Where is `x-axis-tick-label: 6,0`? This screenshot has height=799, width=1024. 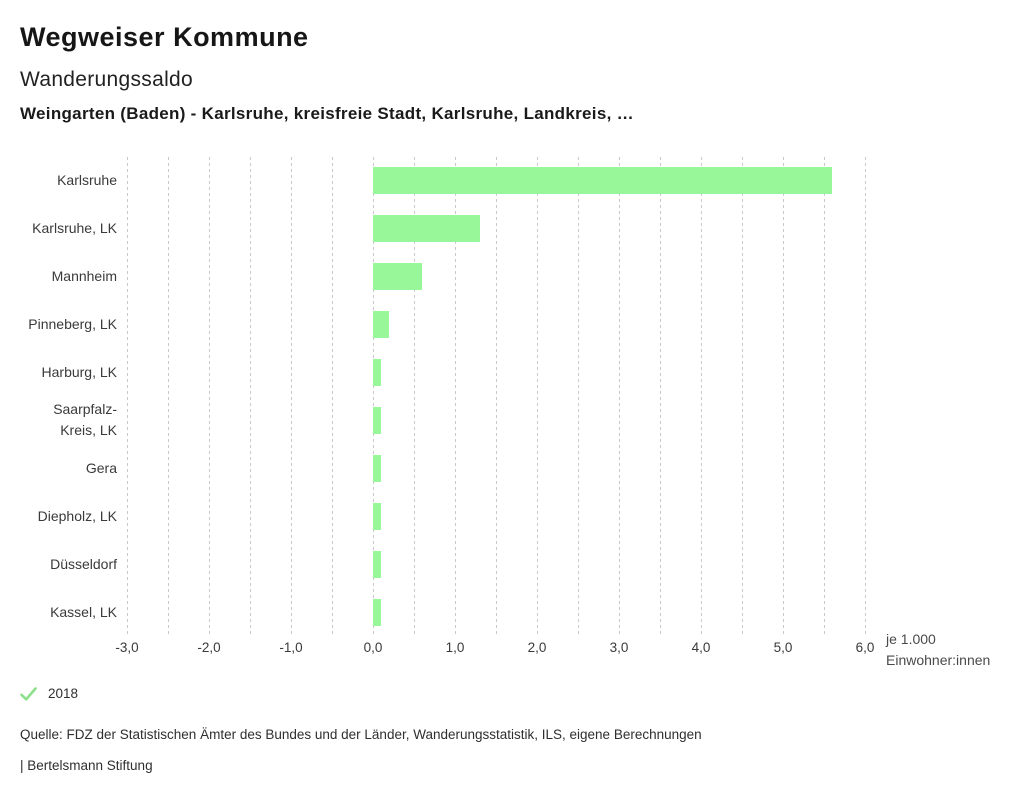 x-axis-tick-label: 6,0 is located at coordinates (865, 647).